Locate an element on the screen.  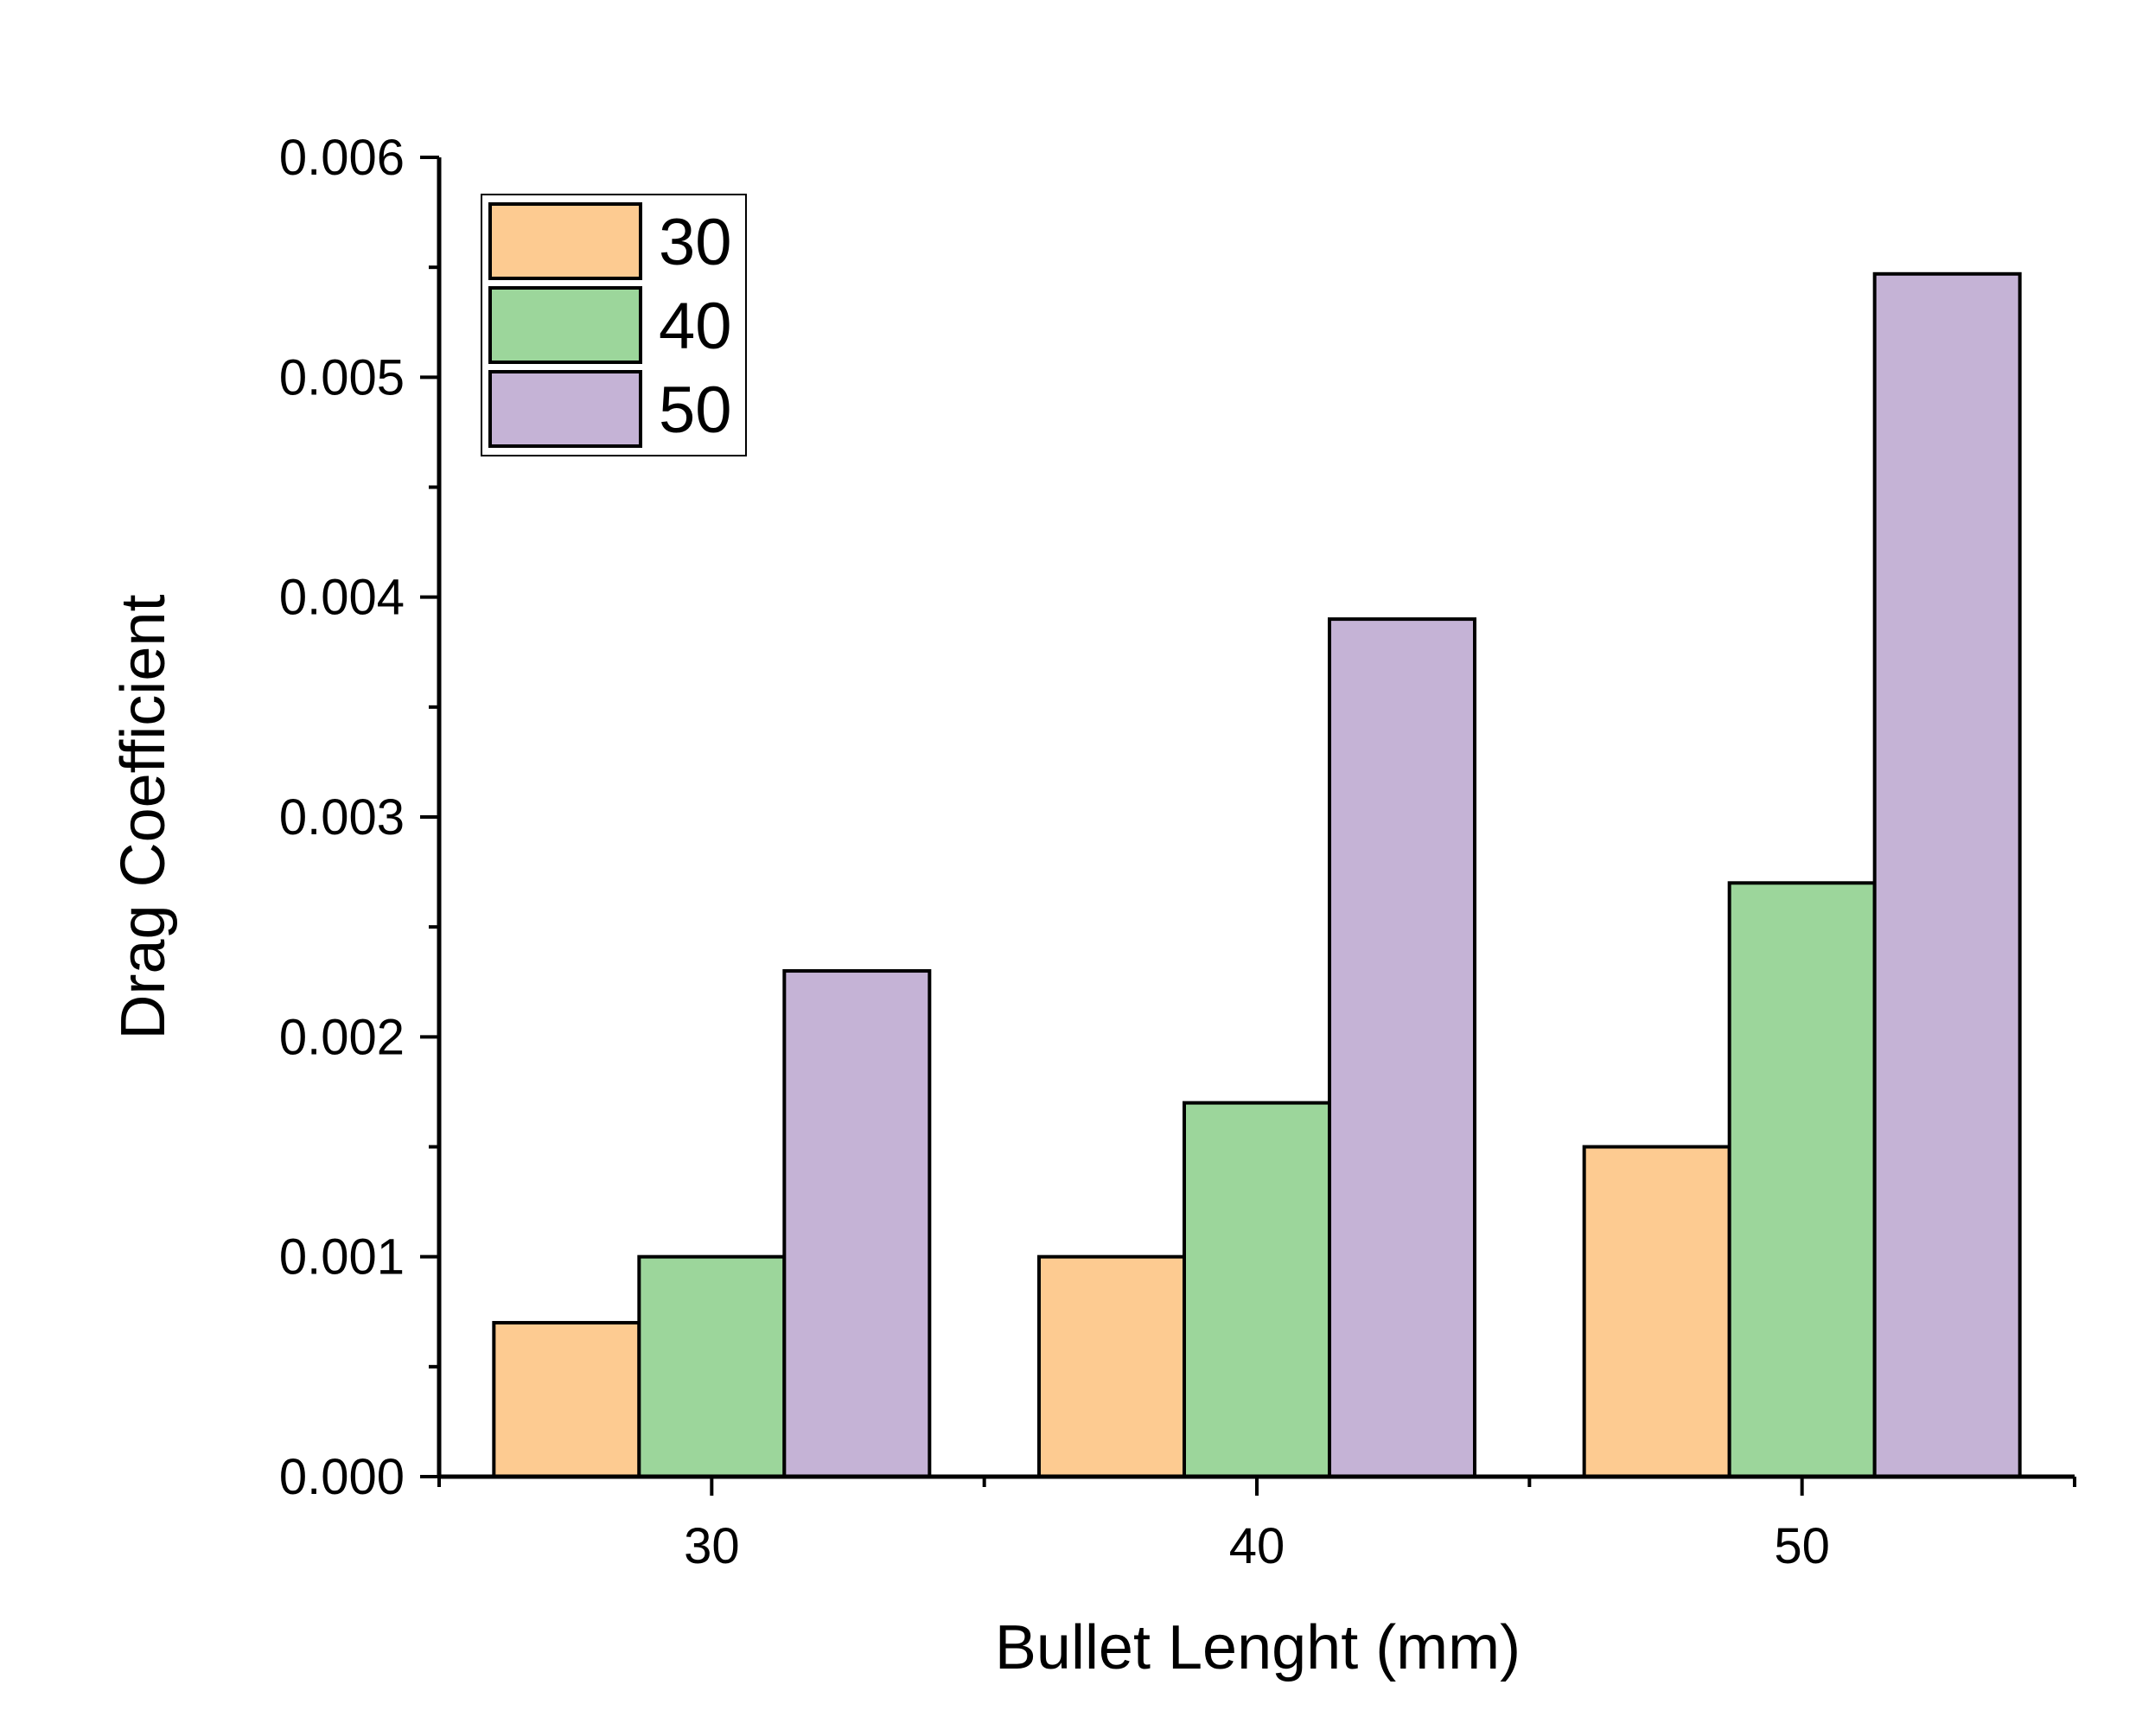
y-tick-label: 0.003 is located at coordinates (342, 817).